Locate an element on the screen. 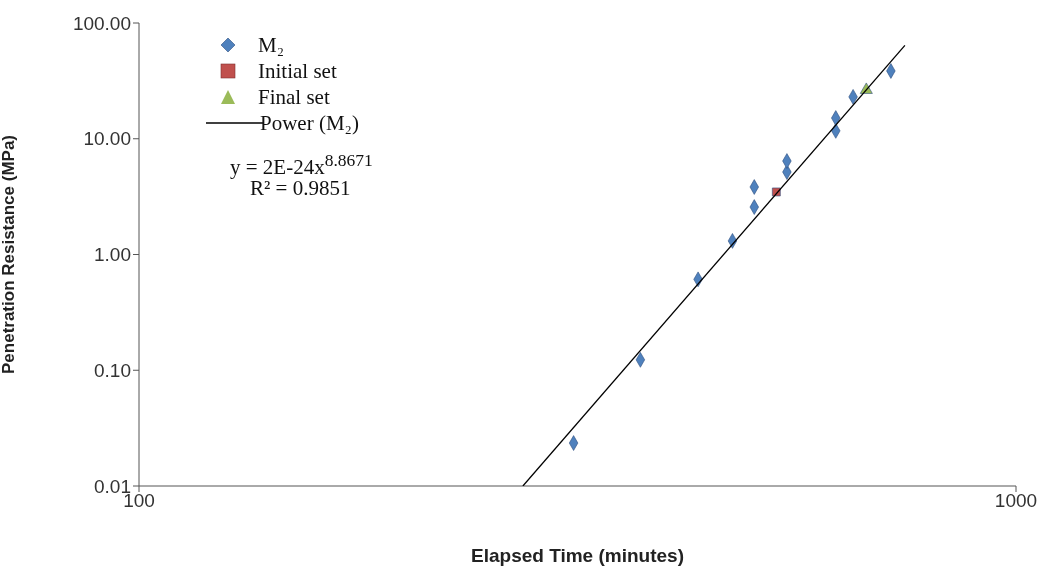 The width and height of the screenshot is (1046, 576). y-axis-title: Penetration Resistance (MPa) is located at coordinates (9, 254).